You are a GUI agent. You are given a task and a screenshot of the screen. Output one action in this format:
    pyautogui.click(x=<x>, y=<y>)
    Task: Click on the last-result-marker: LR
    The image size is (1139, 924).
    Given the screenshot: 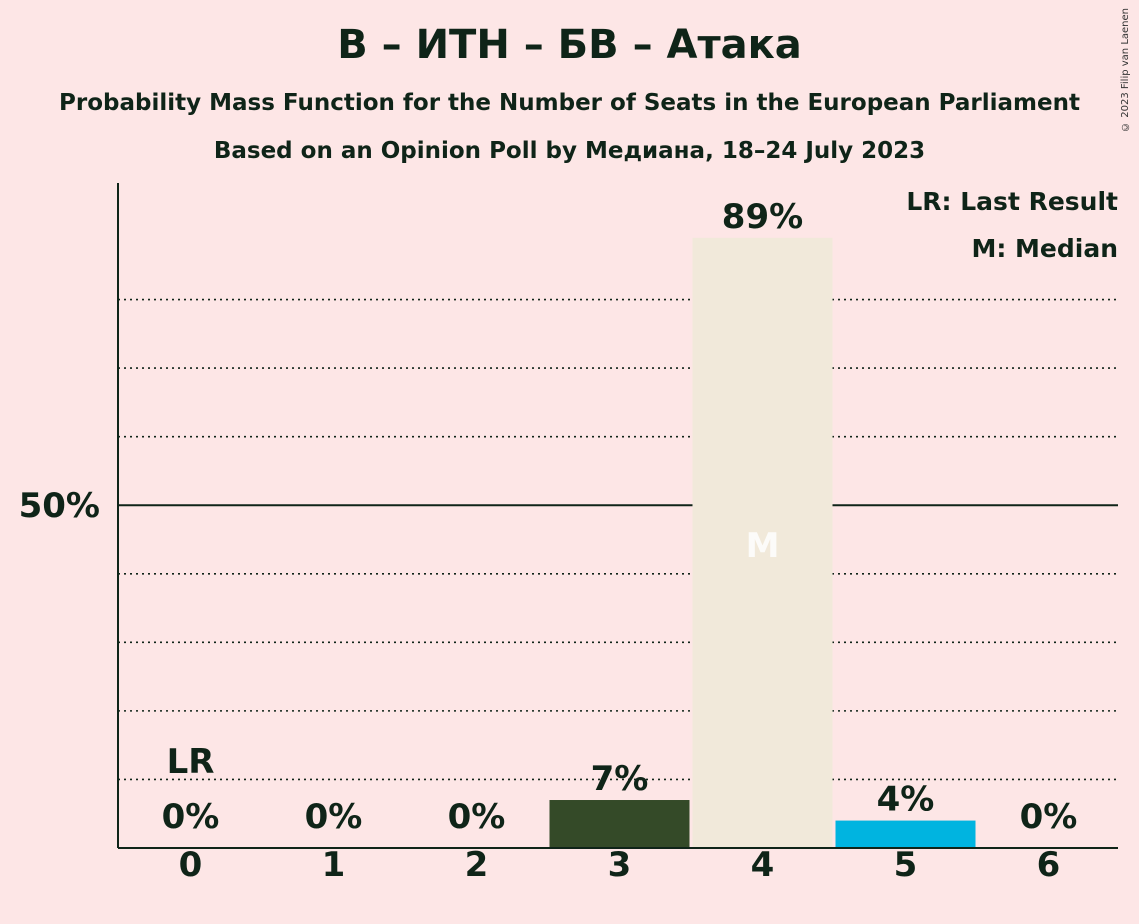 What is the action you would take?
    pyautogui.click(x=191, y=762)
    